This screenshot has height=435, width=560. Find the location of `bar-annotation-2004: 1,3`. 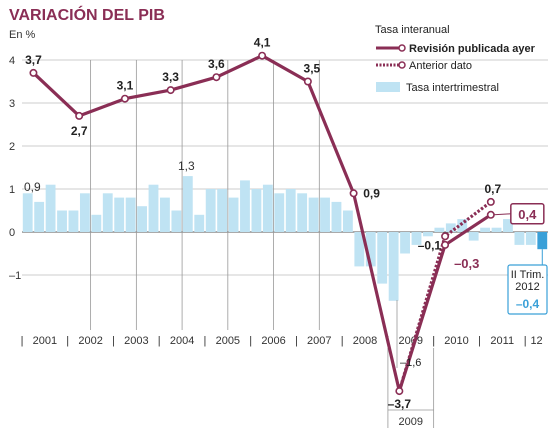

bar-annotation-2004: 1,3 is located at coordinates (186, 166).